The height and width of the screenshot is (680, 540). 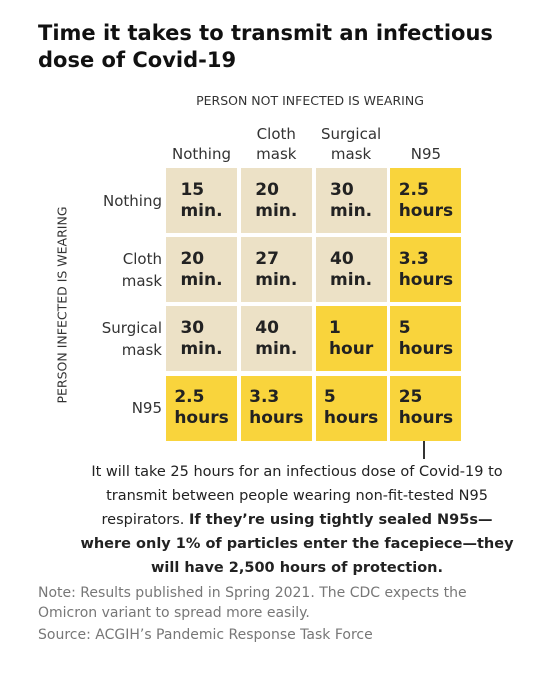 I want to click on row-header: PERSON INFECTED IS WEARING, so click(x=62, y=305).